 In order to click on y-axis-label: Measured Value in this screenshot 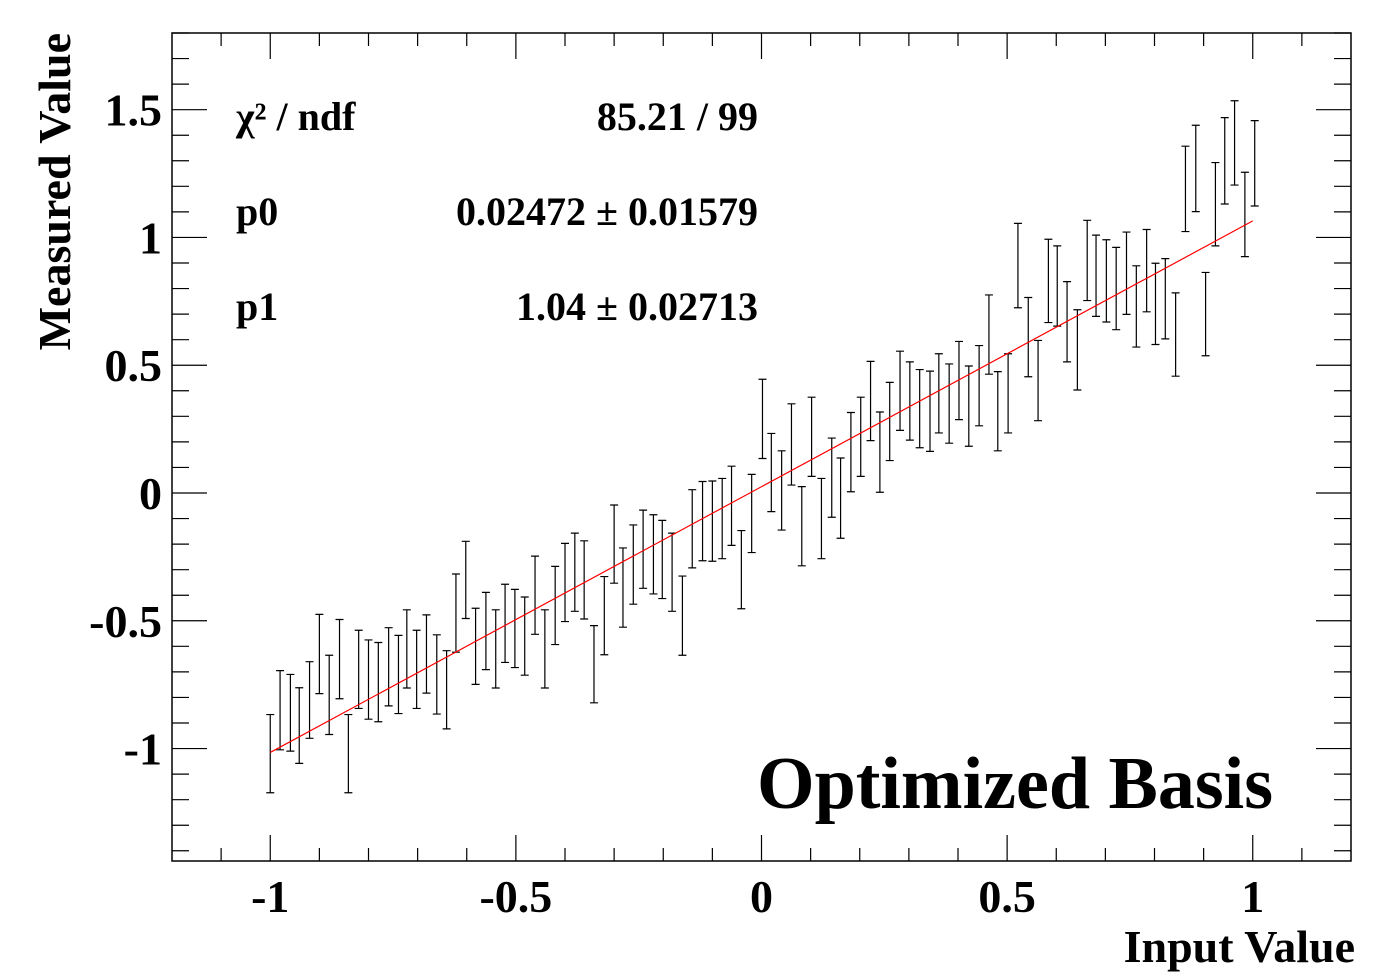, I will do `click(54, 191)`.